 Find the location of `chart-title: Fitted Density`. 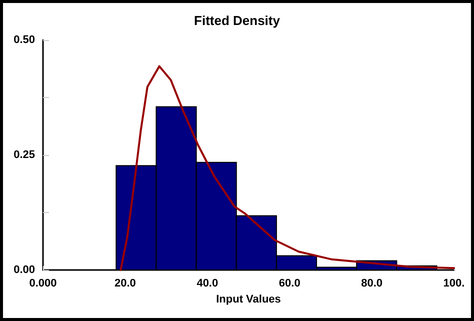

chart-title: Fitted Density is located at coordinates (237, 20).